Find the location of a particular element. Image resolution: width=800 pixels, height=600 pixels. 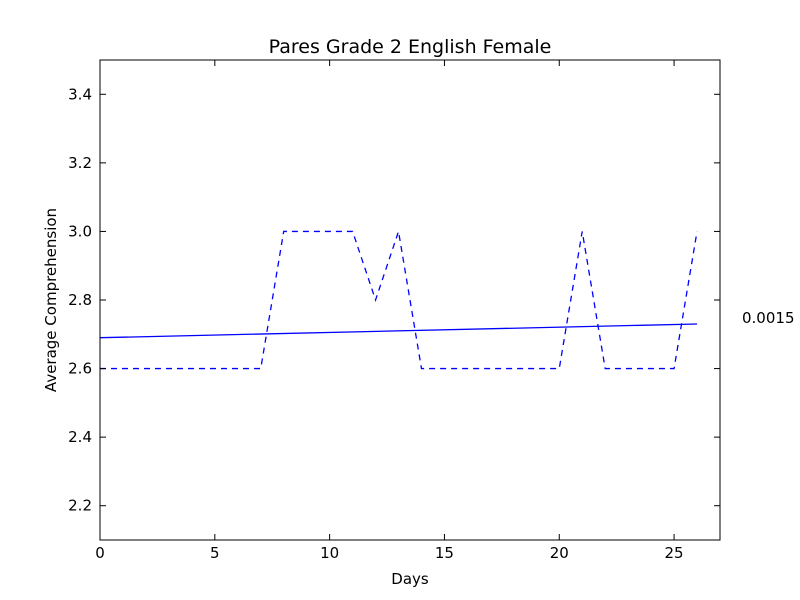

x-tick-label: 20 is located at coordinates (559, 553).